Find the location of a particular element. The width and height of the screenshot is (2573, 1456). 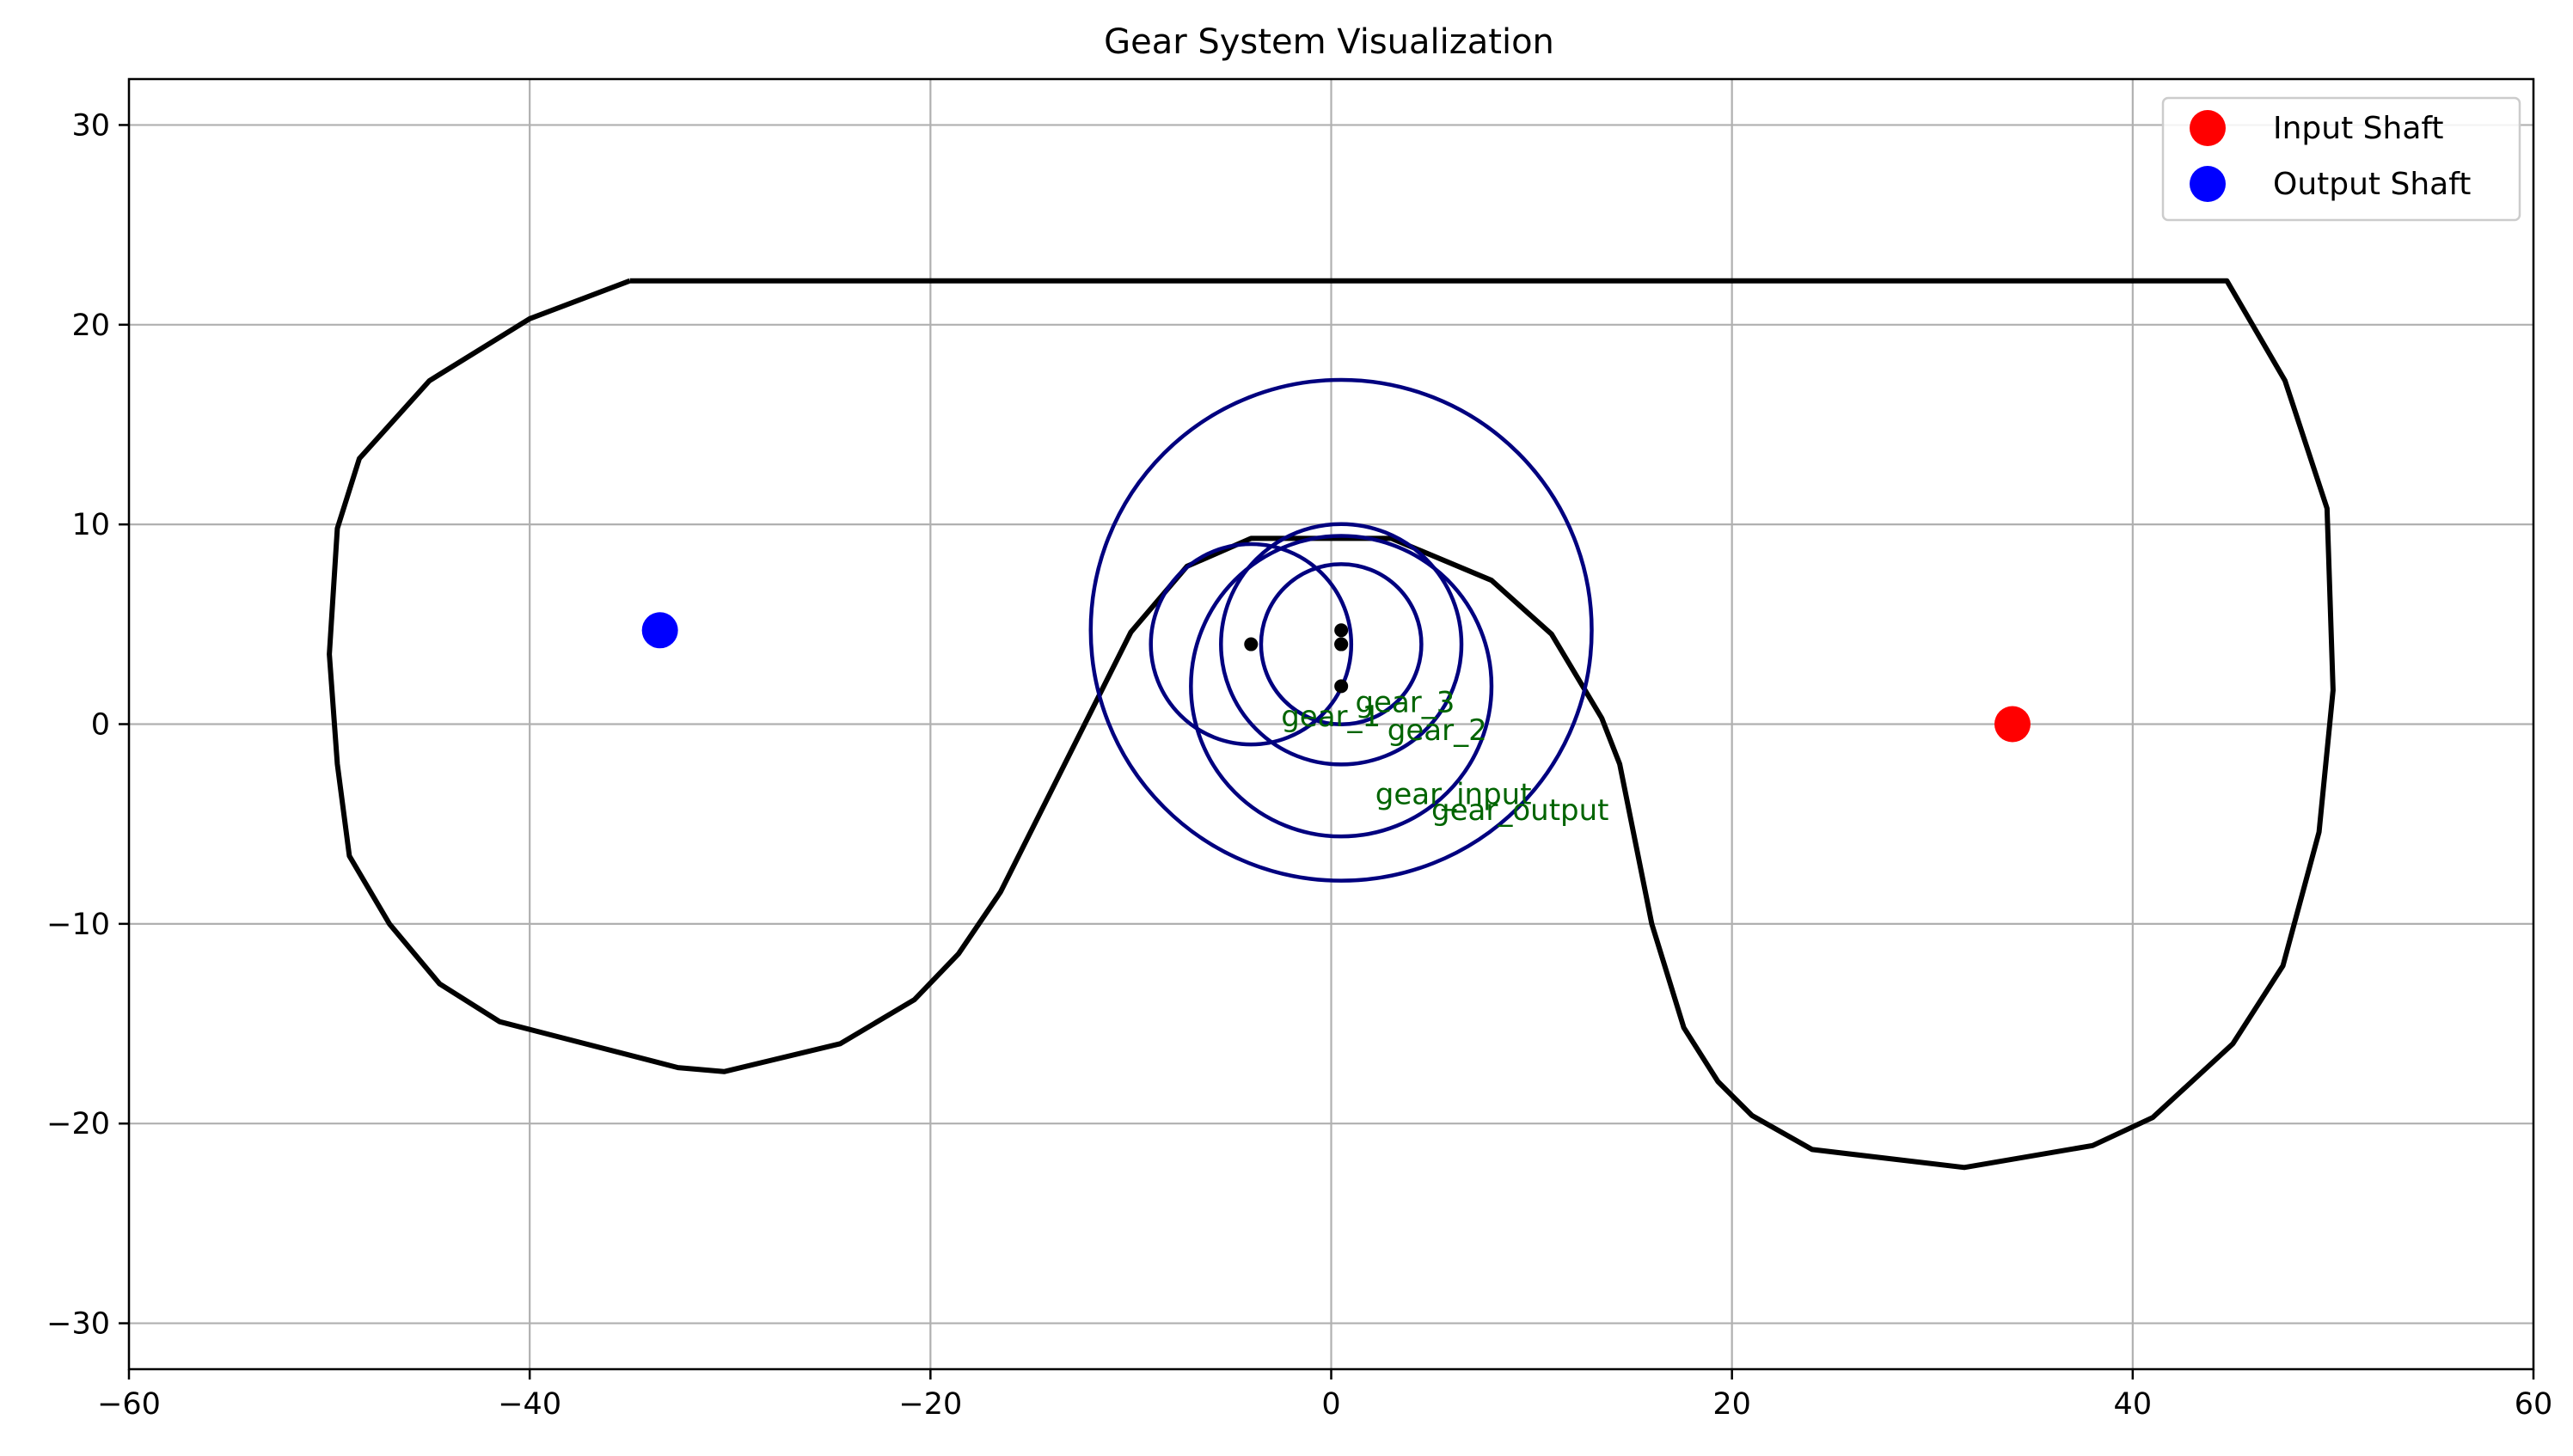

legend: Input Shaft Output Shaft is located at coordinates (2341, 159).